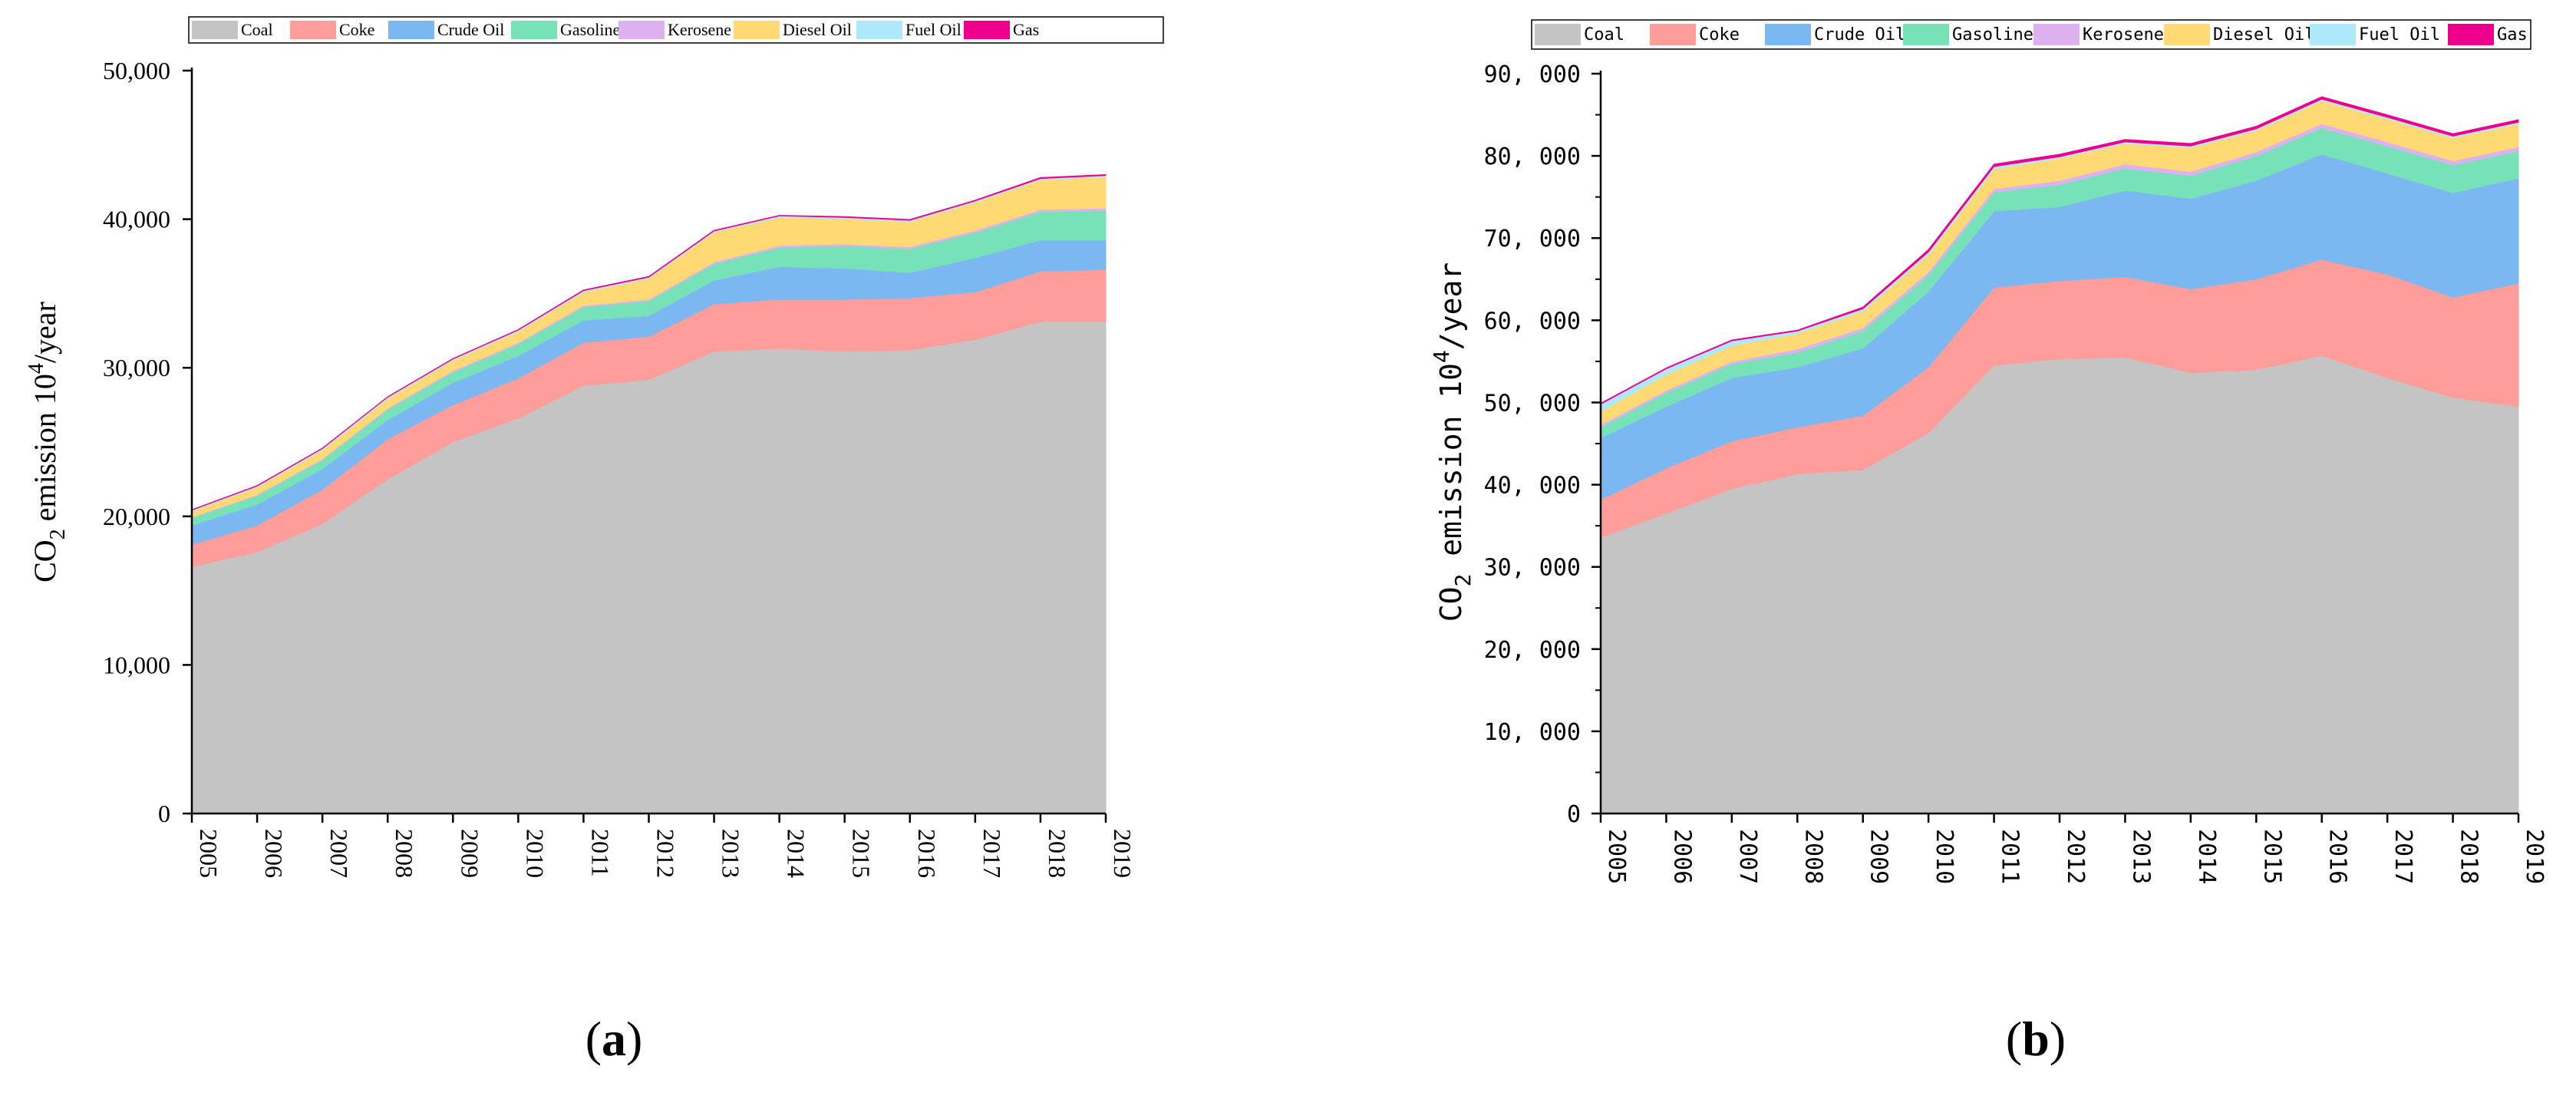  Describe the element at coordinates (1532, 403) in the screenshot. I see `y-tick-label: 50, 000` at that location.